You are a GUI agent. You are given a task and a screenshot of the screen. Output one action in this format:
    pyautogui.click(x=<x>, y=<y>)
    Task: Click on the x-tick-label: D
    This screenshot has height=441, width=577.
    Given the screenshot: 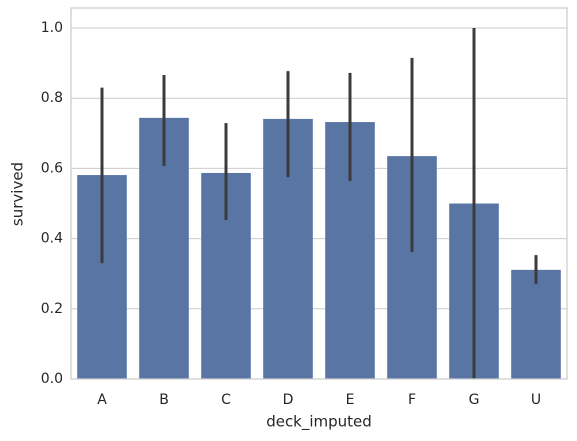 What is the action you would take?
    pyautogui.click(x=288, y=400)
    